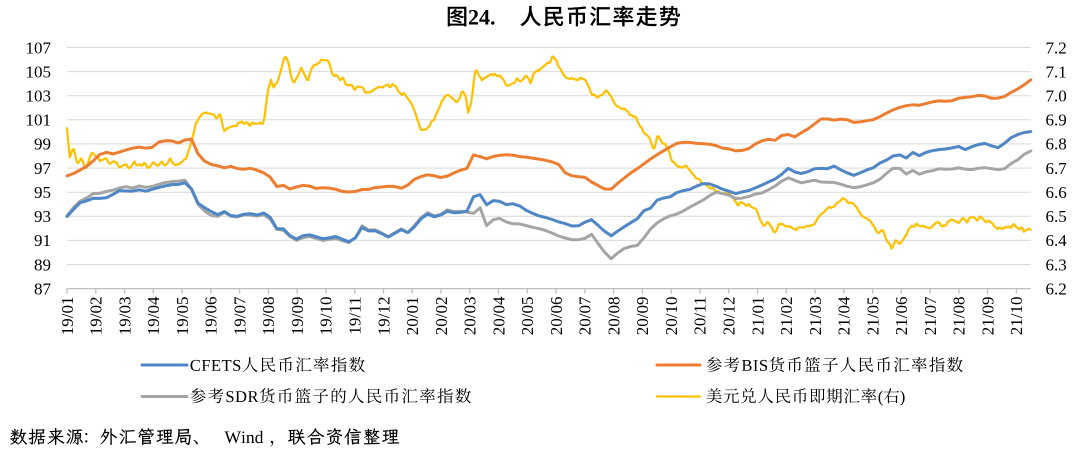 This screenshot has width=1080, height=452. What do you see at coordinates (786, 316) in the screenshot?
I see `svg-text: 21/02` at bounding box center [786, 316].